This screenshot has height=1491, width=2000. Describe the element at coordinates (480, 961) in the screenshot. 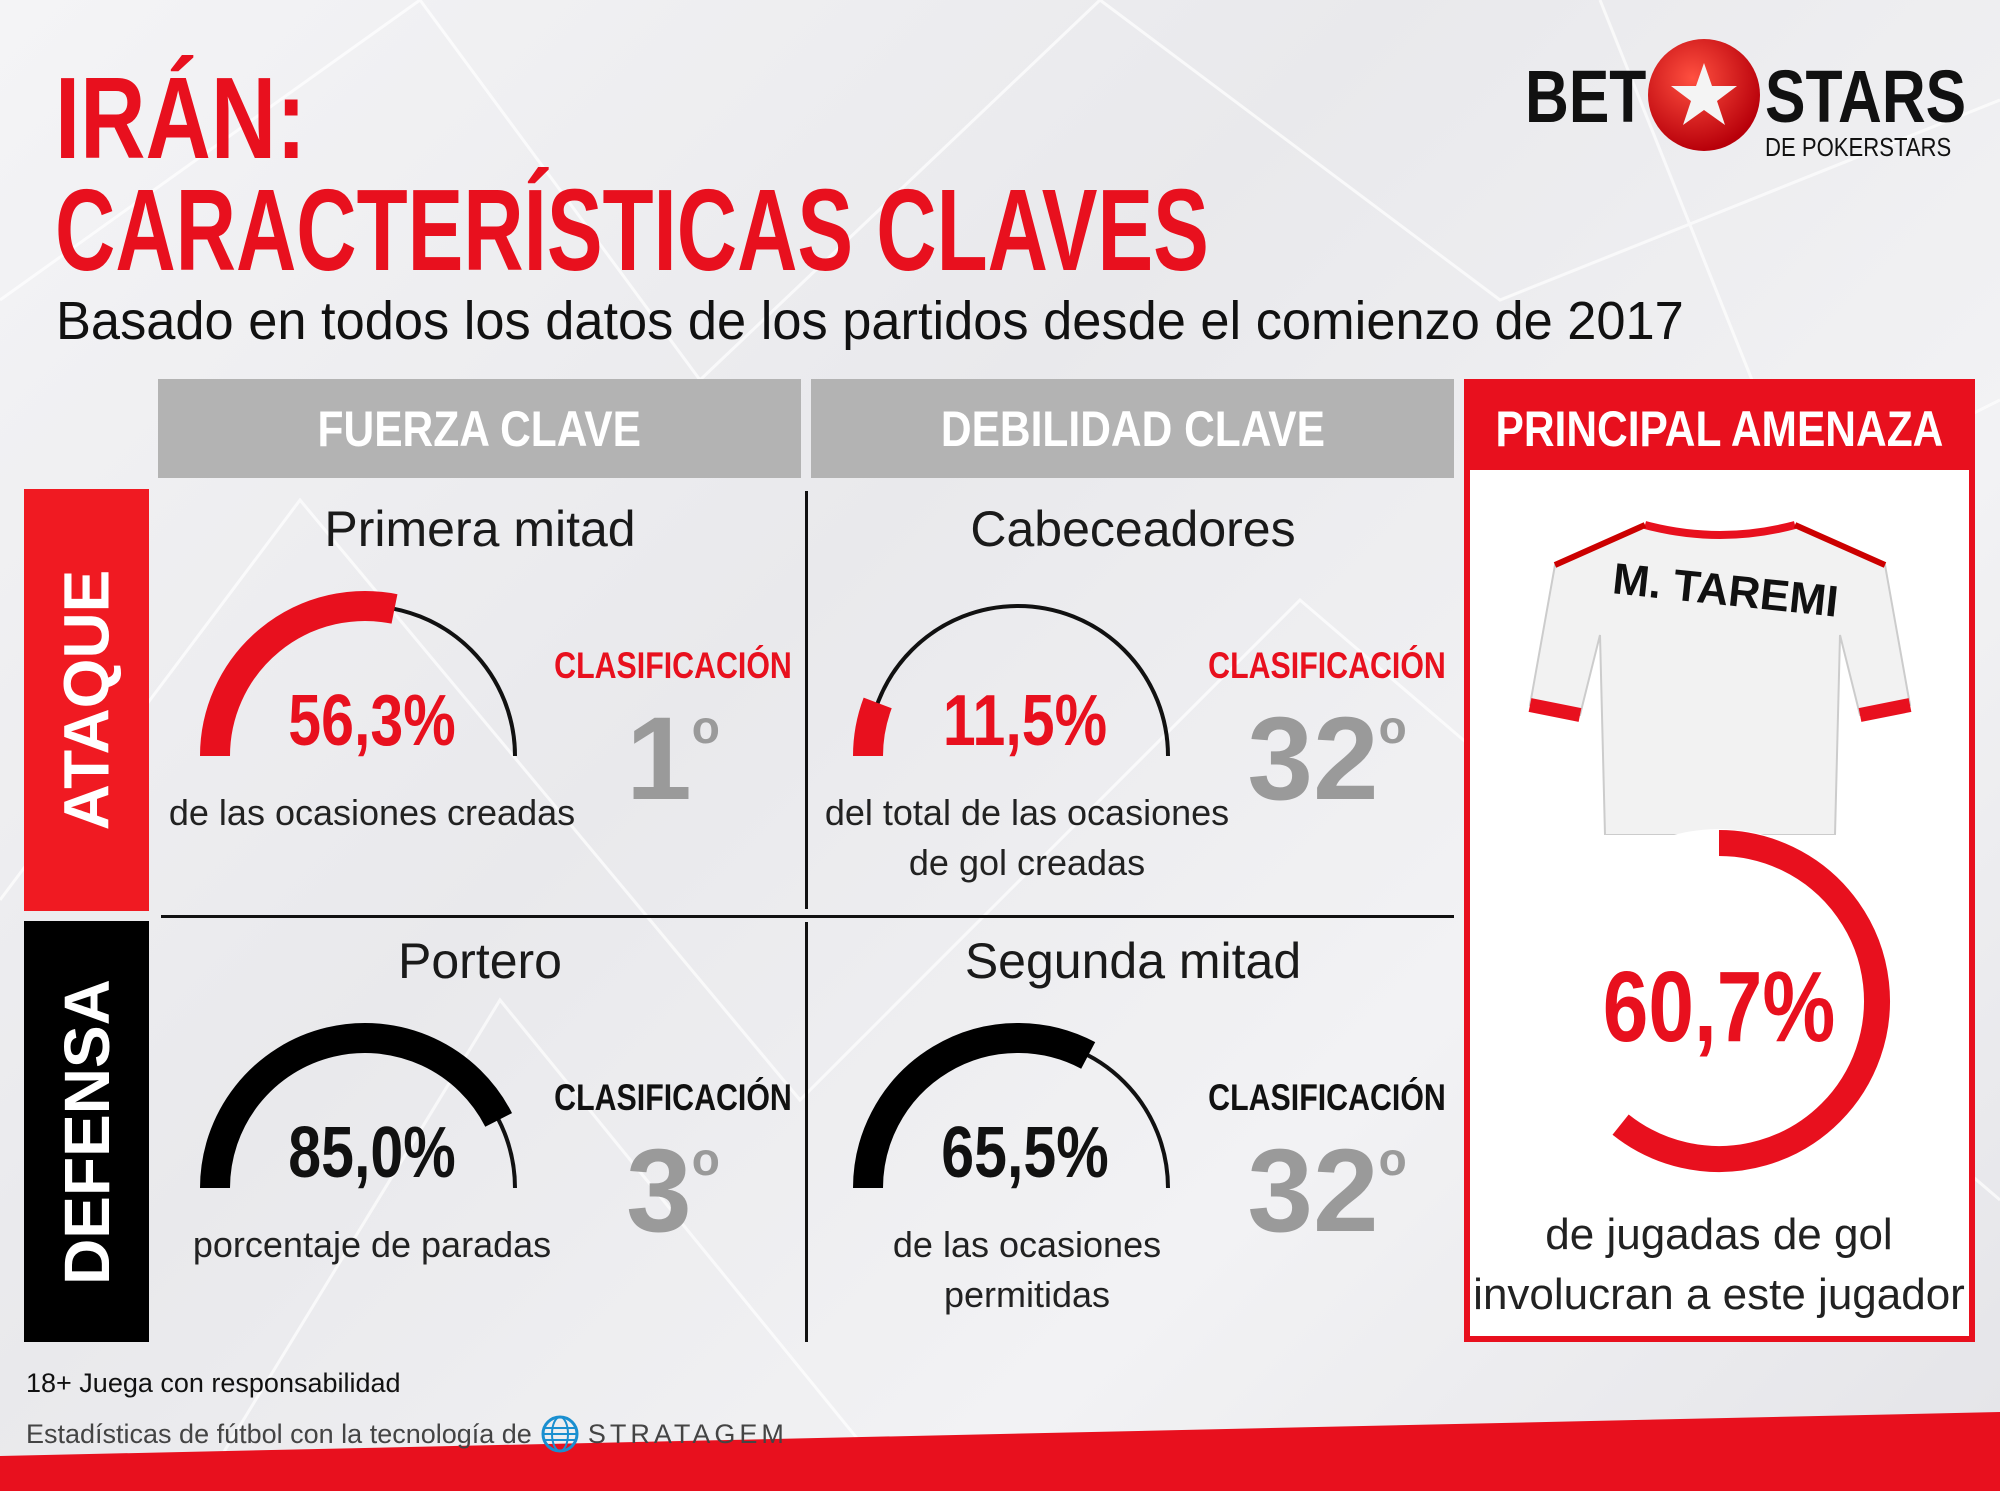

I see `cell-title: Portero` at that location.